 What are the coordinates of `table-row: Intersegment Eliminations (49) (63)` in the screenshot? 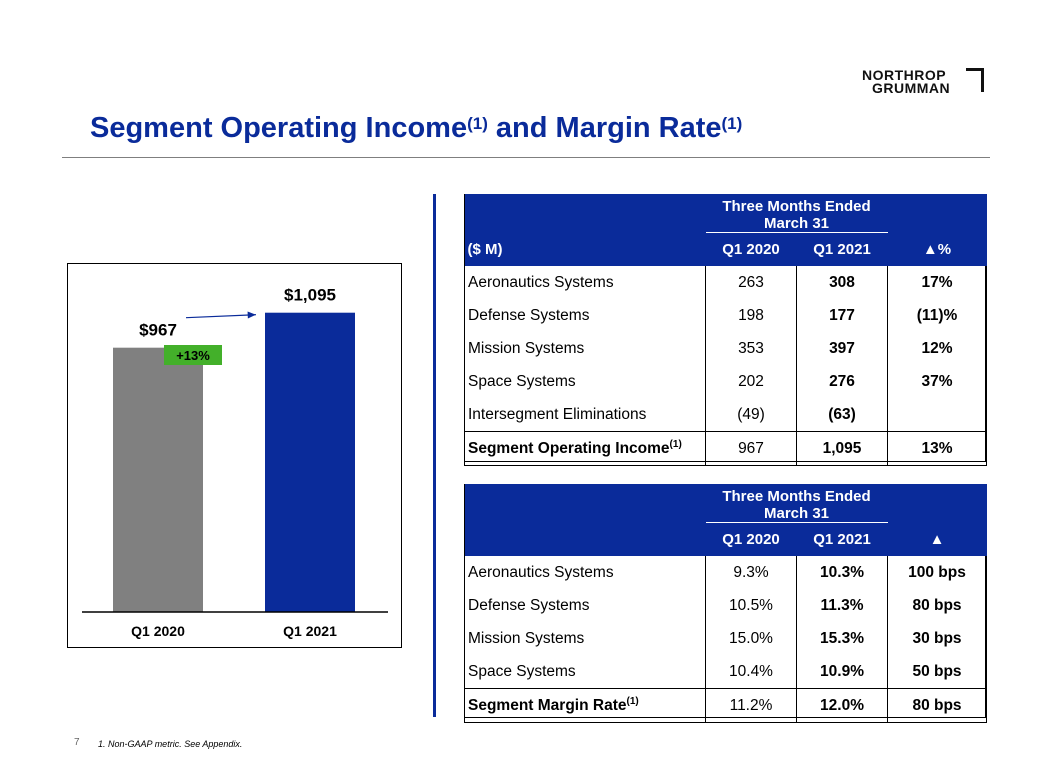 It's located at (726, 415).